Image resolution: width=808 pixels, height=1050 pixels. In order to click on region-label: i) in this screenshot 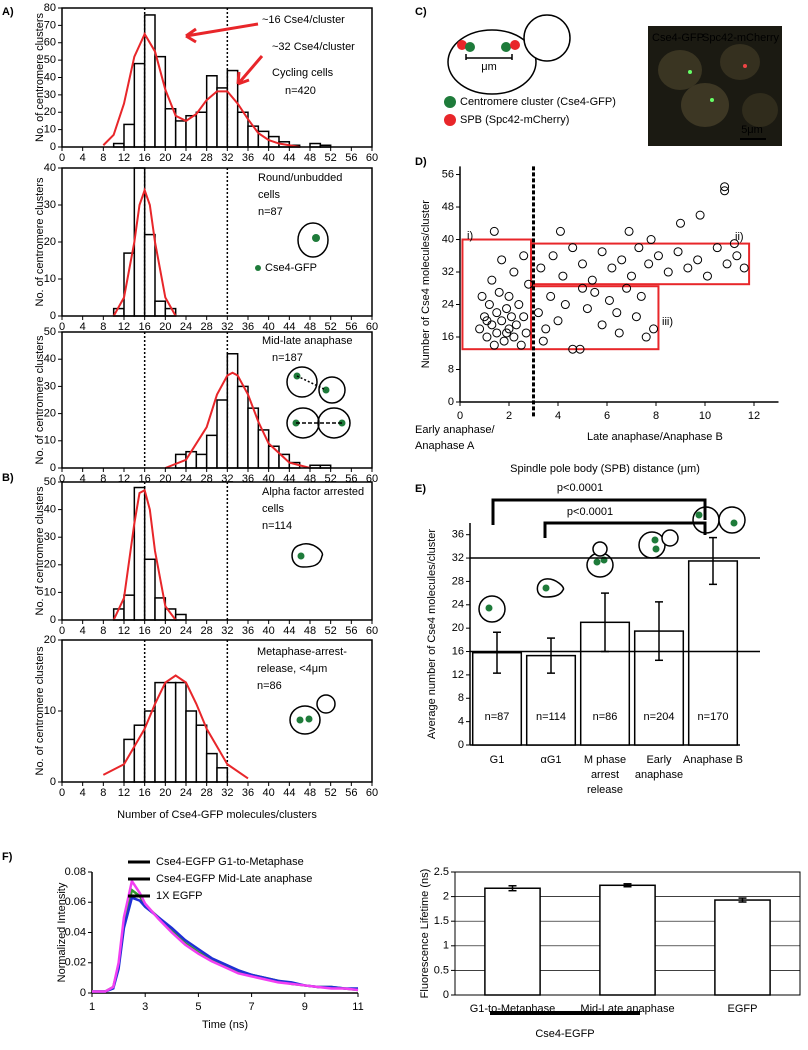, I will do `click(470, 236)`.